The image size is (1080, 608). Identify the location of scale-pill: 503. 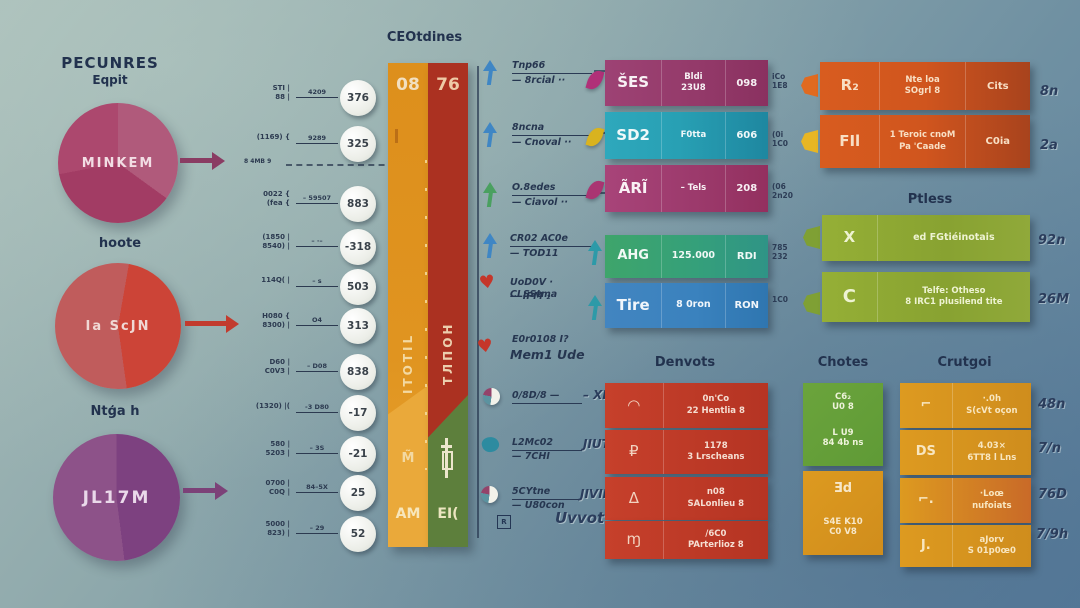
(358, 287).